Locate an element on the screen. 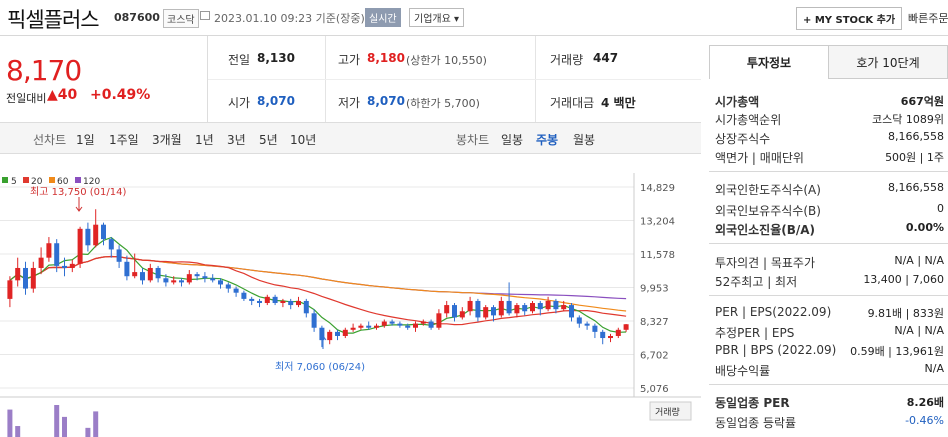 The height and width of the screenshot is (437, 948). info-row-value: 8.26배 is located at coordinates (925, 402).